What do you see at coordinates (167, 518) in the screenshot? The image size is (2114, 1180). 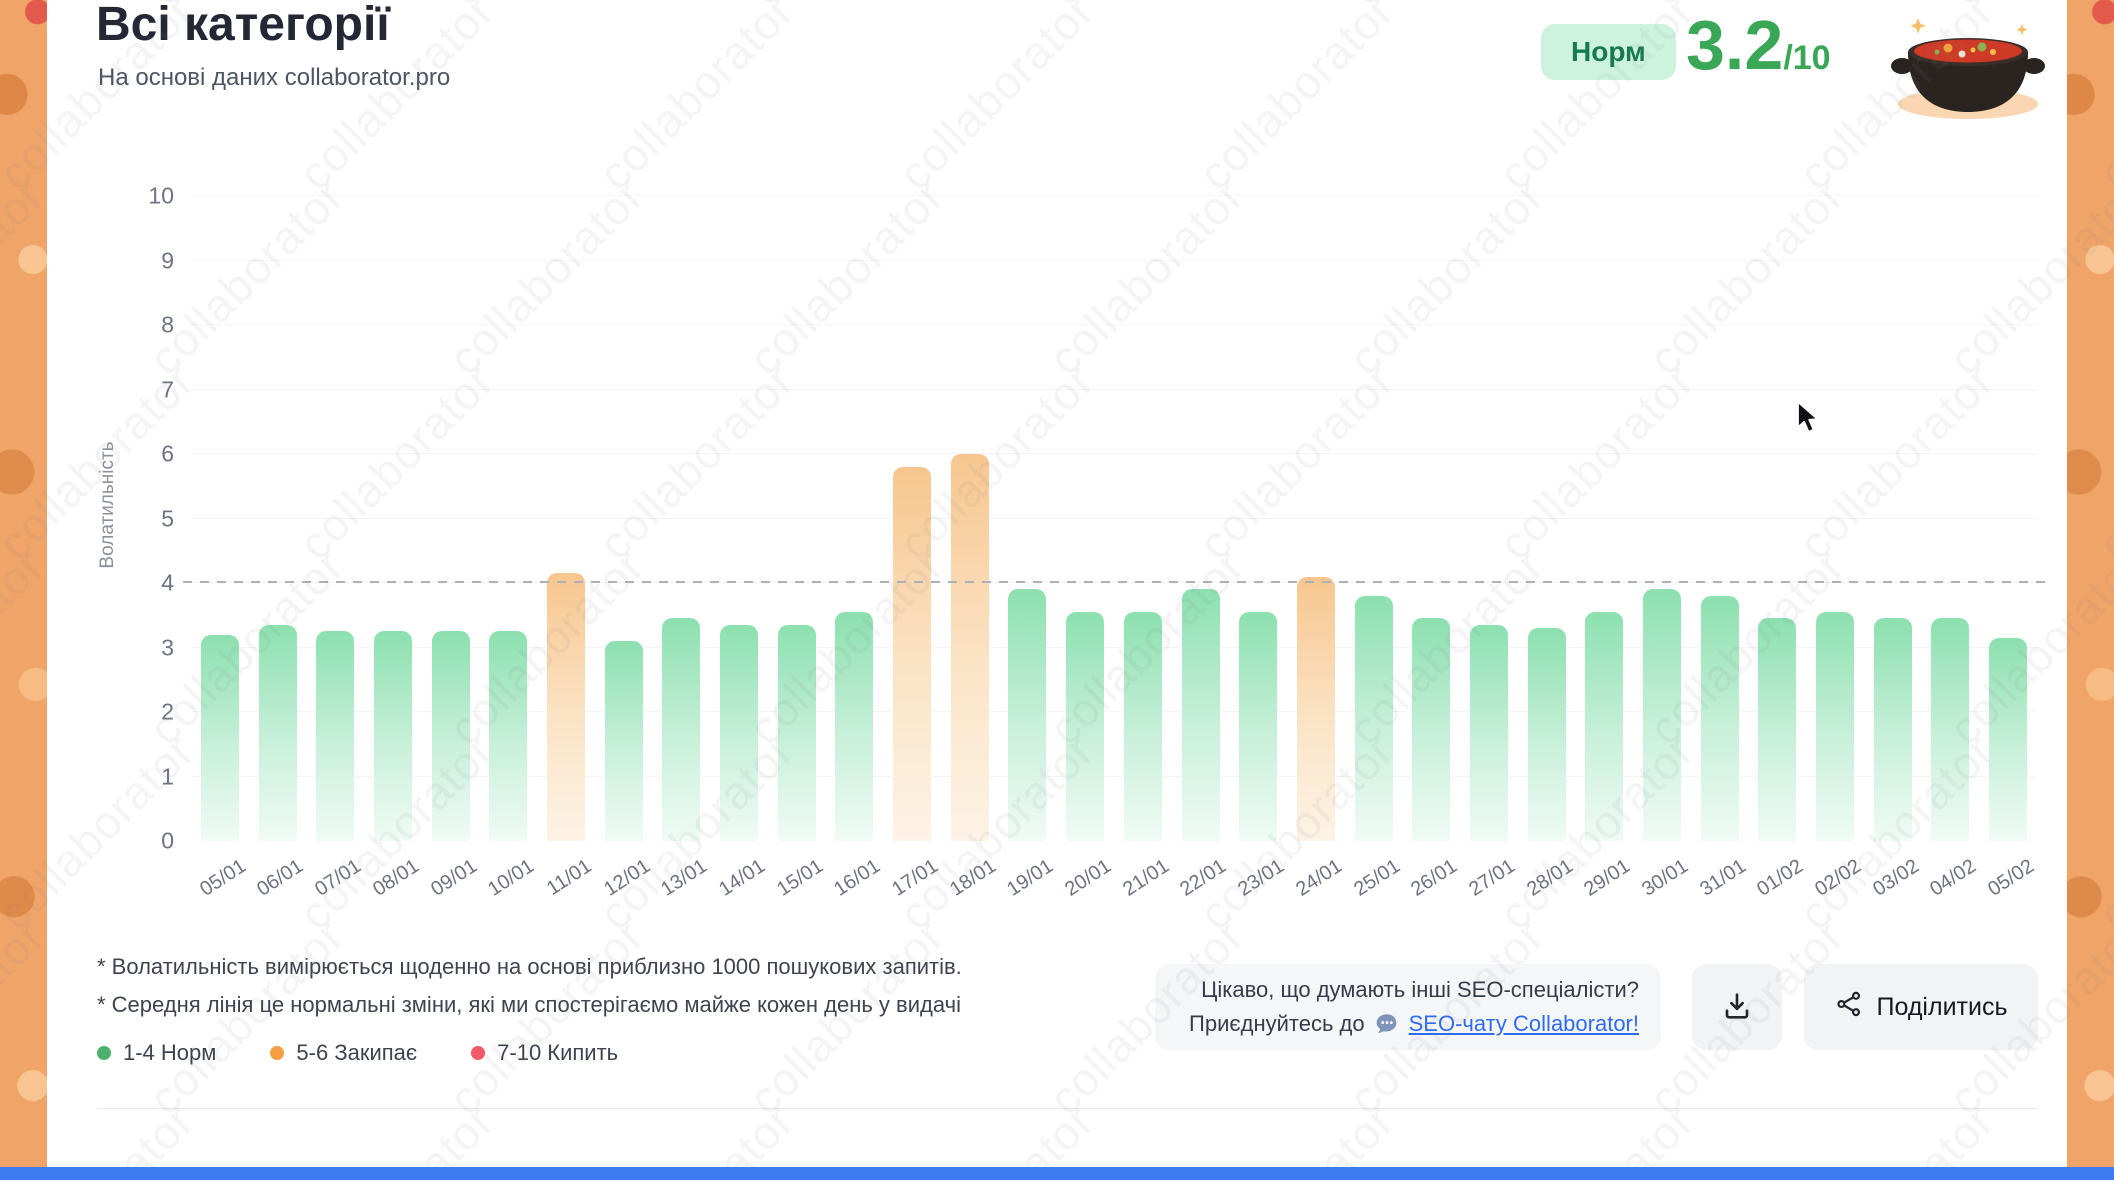 I see `y-tick-label: 5` at bounding box center [167, 518].